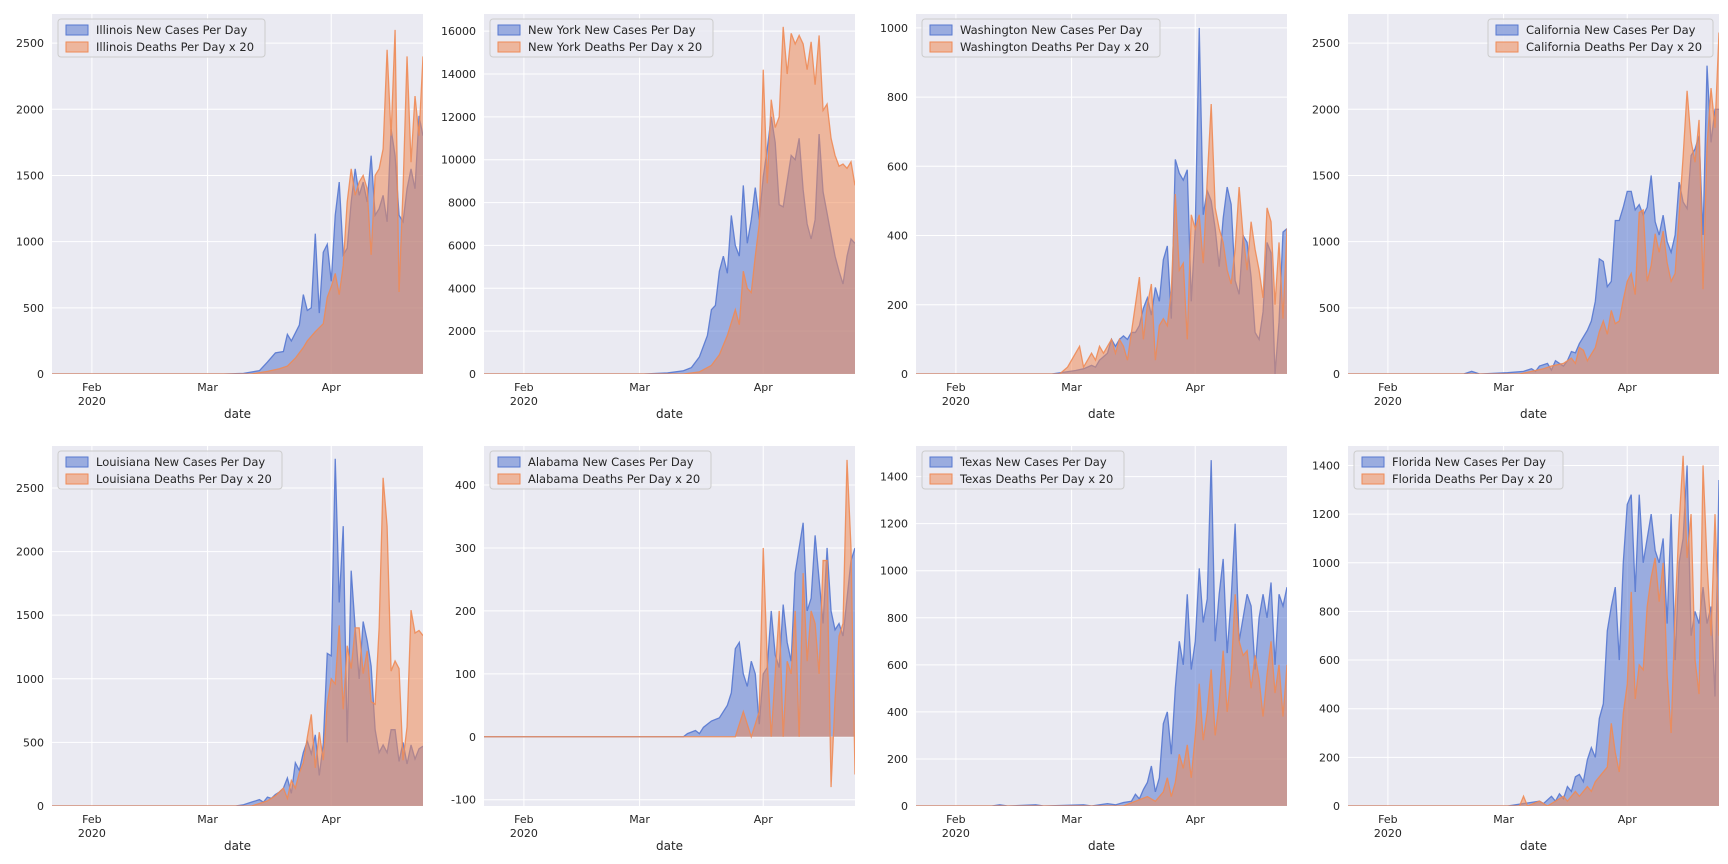 The image size is (1728, 864). I want to click on y-tick-label: 1200, so click(894, 524).